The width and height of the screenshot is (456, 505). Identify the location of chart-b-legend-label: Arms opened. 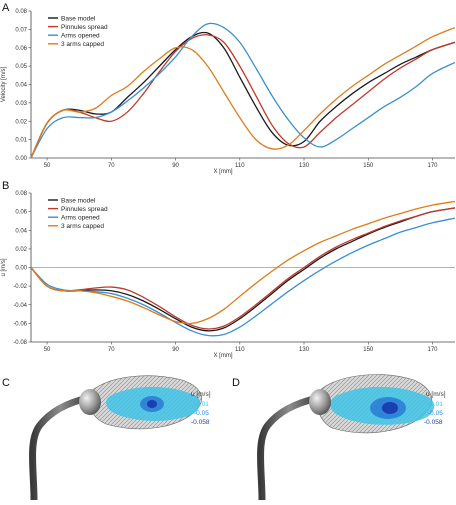
(80, 218).